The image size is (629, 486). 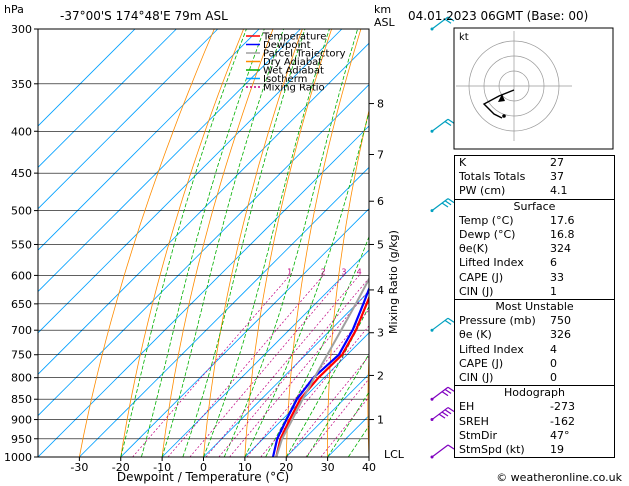 I want to click on hodograph-unit: kt, so click(x=464, y=37).